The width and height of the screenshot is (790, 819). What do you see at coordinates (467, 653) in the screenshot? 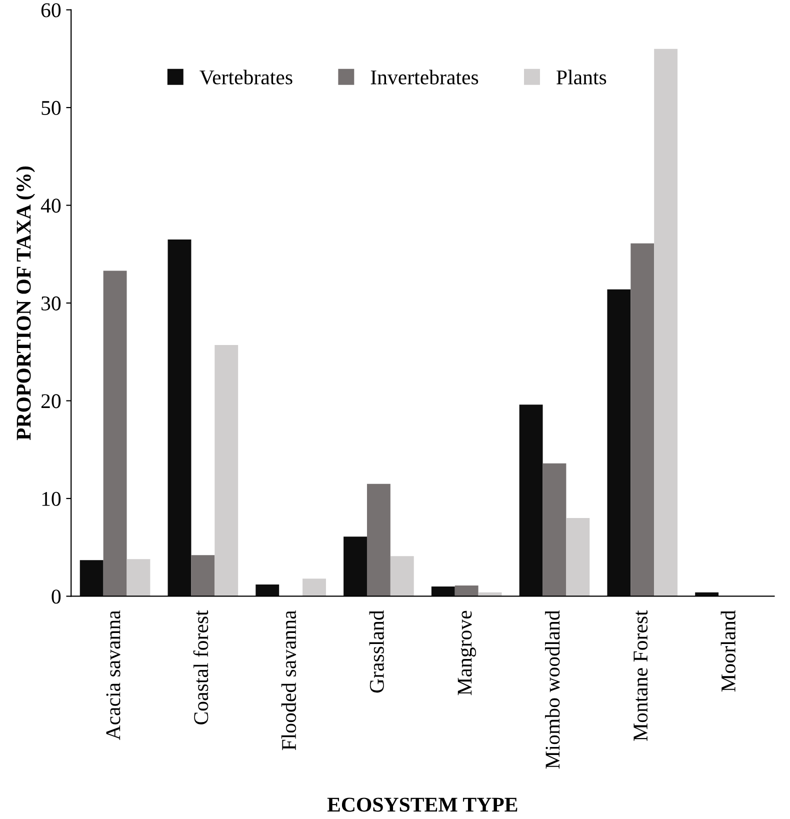
I see `x-tick-label: Mangrove` at bounding box center [467, 653].